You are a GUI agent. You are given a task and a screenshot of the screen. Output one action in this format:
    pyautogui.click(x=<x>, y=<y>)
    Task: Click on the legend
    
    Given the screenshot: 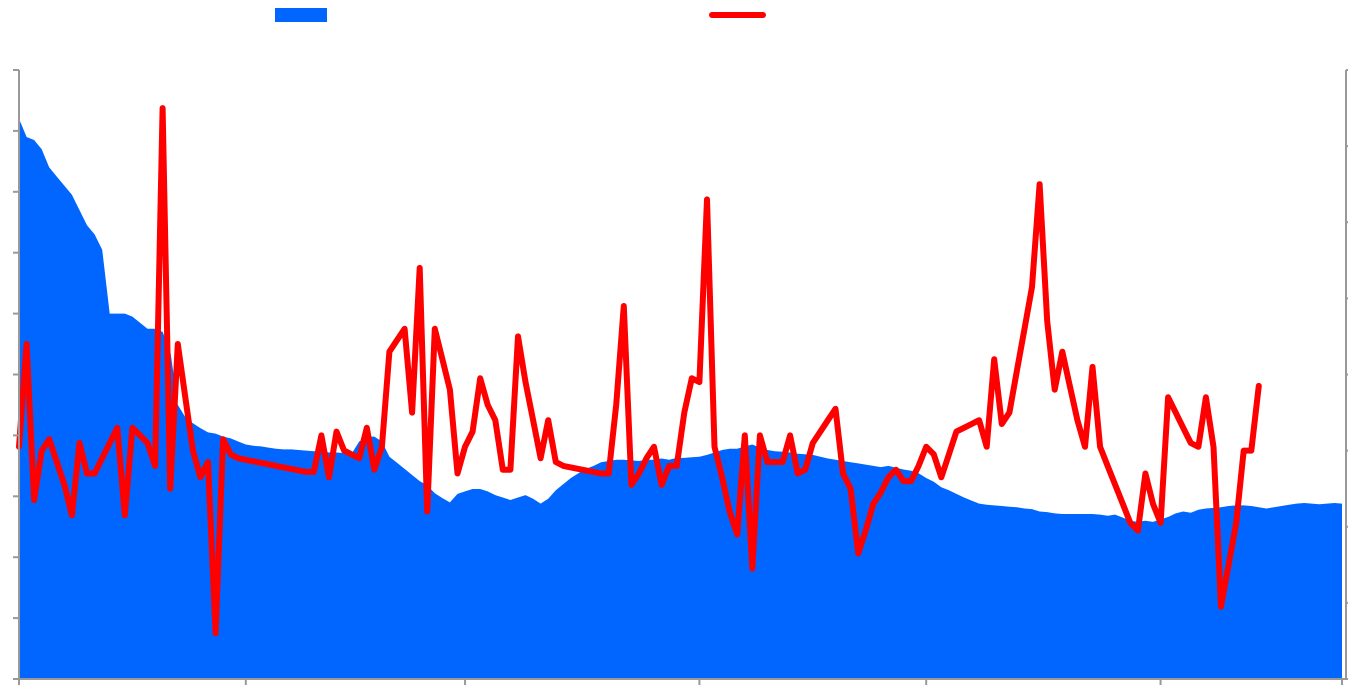 What is the action you would take?
    pyautogui.click(x=520, y=15)
    